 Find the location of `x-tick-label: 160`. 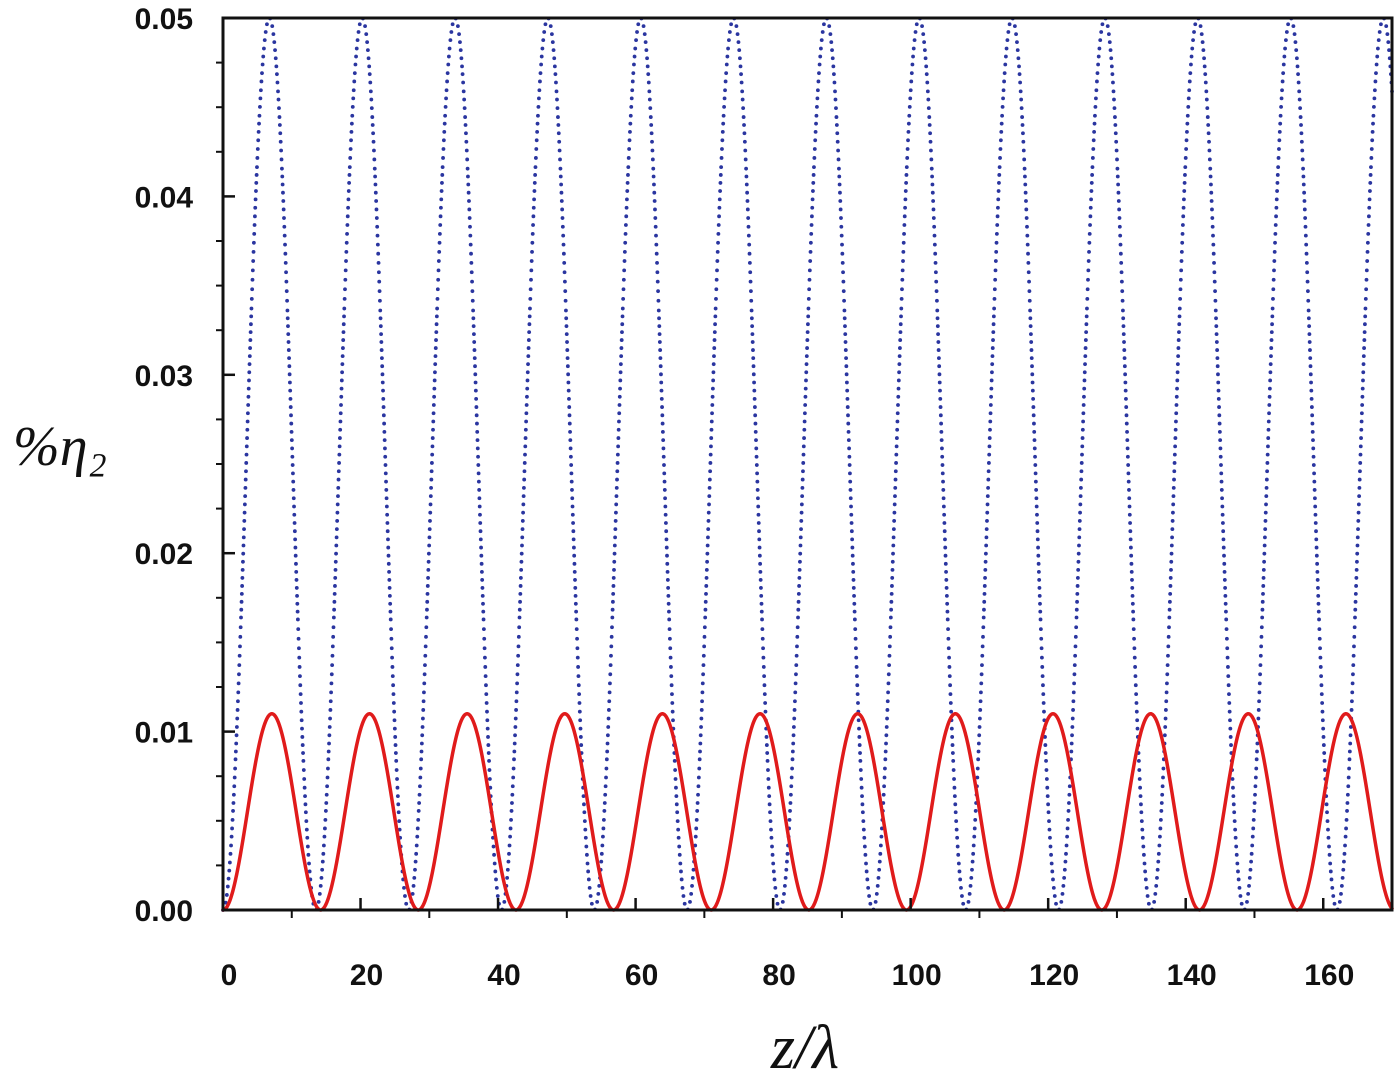

x-tick-label: 160 is located at coordinates (1329, 975).